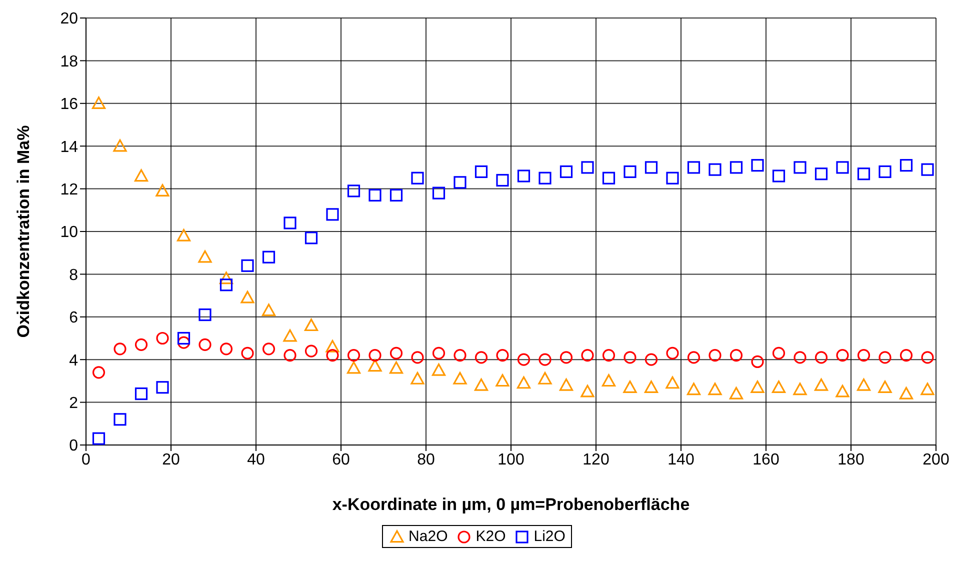 Image resolution: width=969 pixels, height=565 pixels. Describe the element at coordinates (681, 459) in the screenshot. I see `x-tick-label: 140` at that location.